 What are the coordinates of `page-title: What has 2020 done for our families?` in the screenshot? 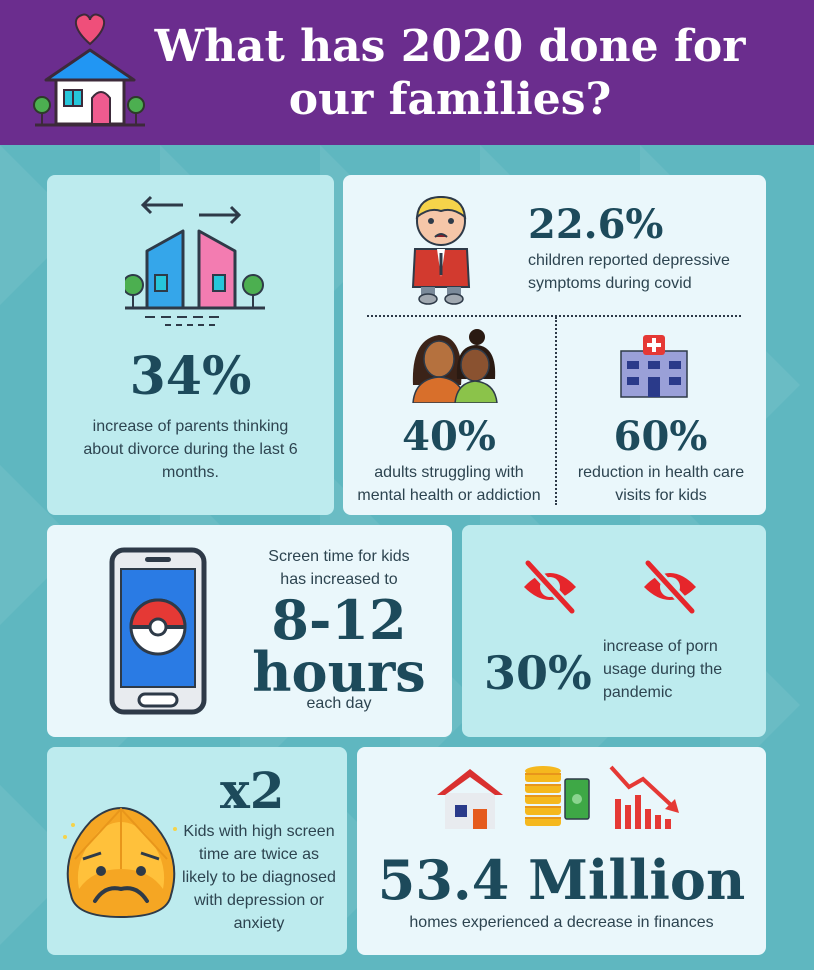 It's located at (450, 73).